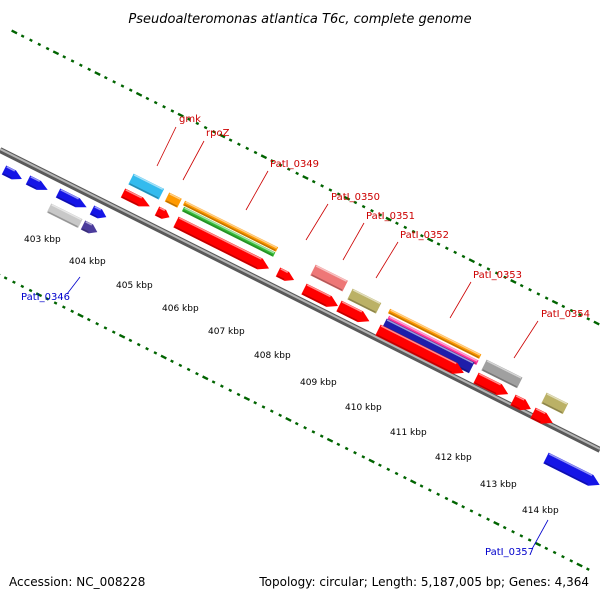  Describe the element at coordinates (45, 297) in the screenshot. I see `gene-label: PatI_0346` at that location.